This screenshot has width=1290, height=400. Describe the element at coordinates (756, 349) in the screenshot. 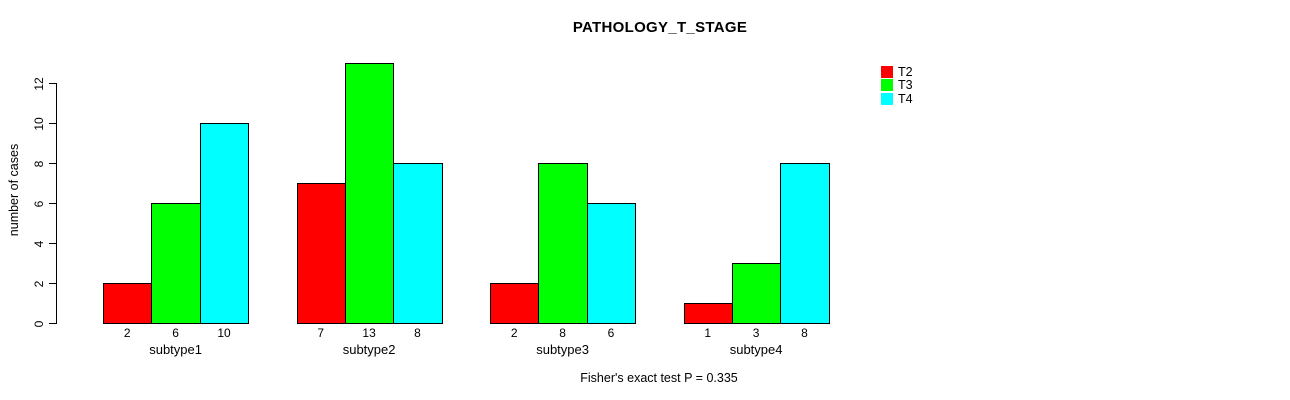

I see `x-category-label: subtype4` at that location.